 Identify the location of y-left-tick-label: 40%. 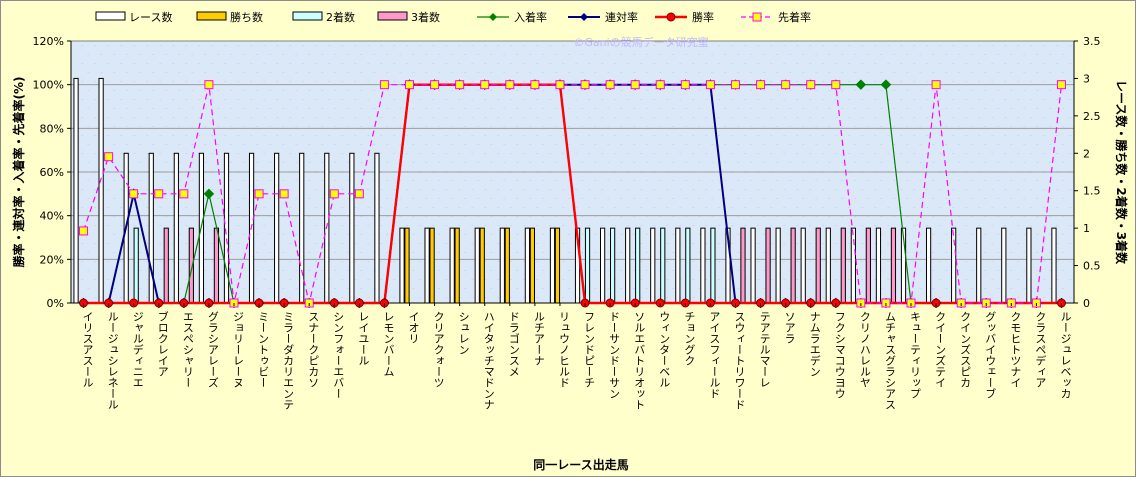
(52, 216).